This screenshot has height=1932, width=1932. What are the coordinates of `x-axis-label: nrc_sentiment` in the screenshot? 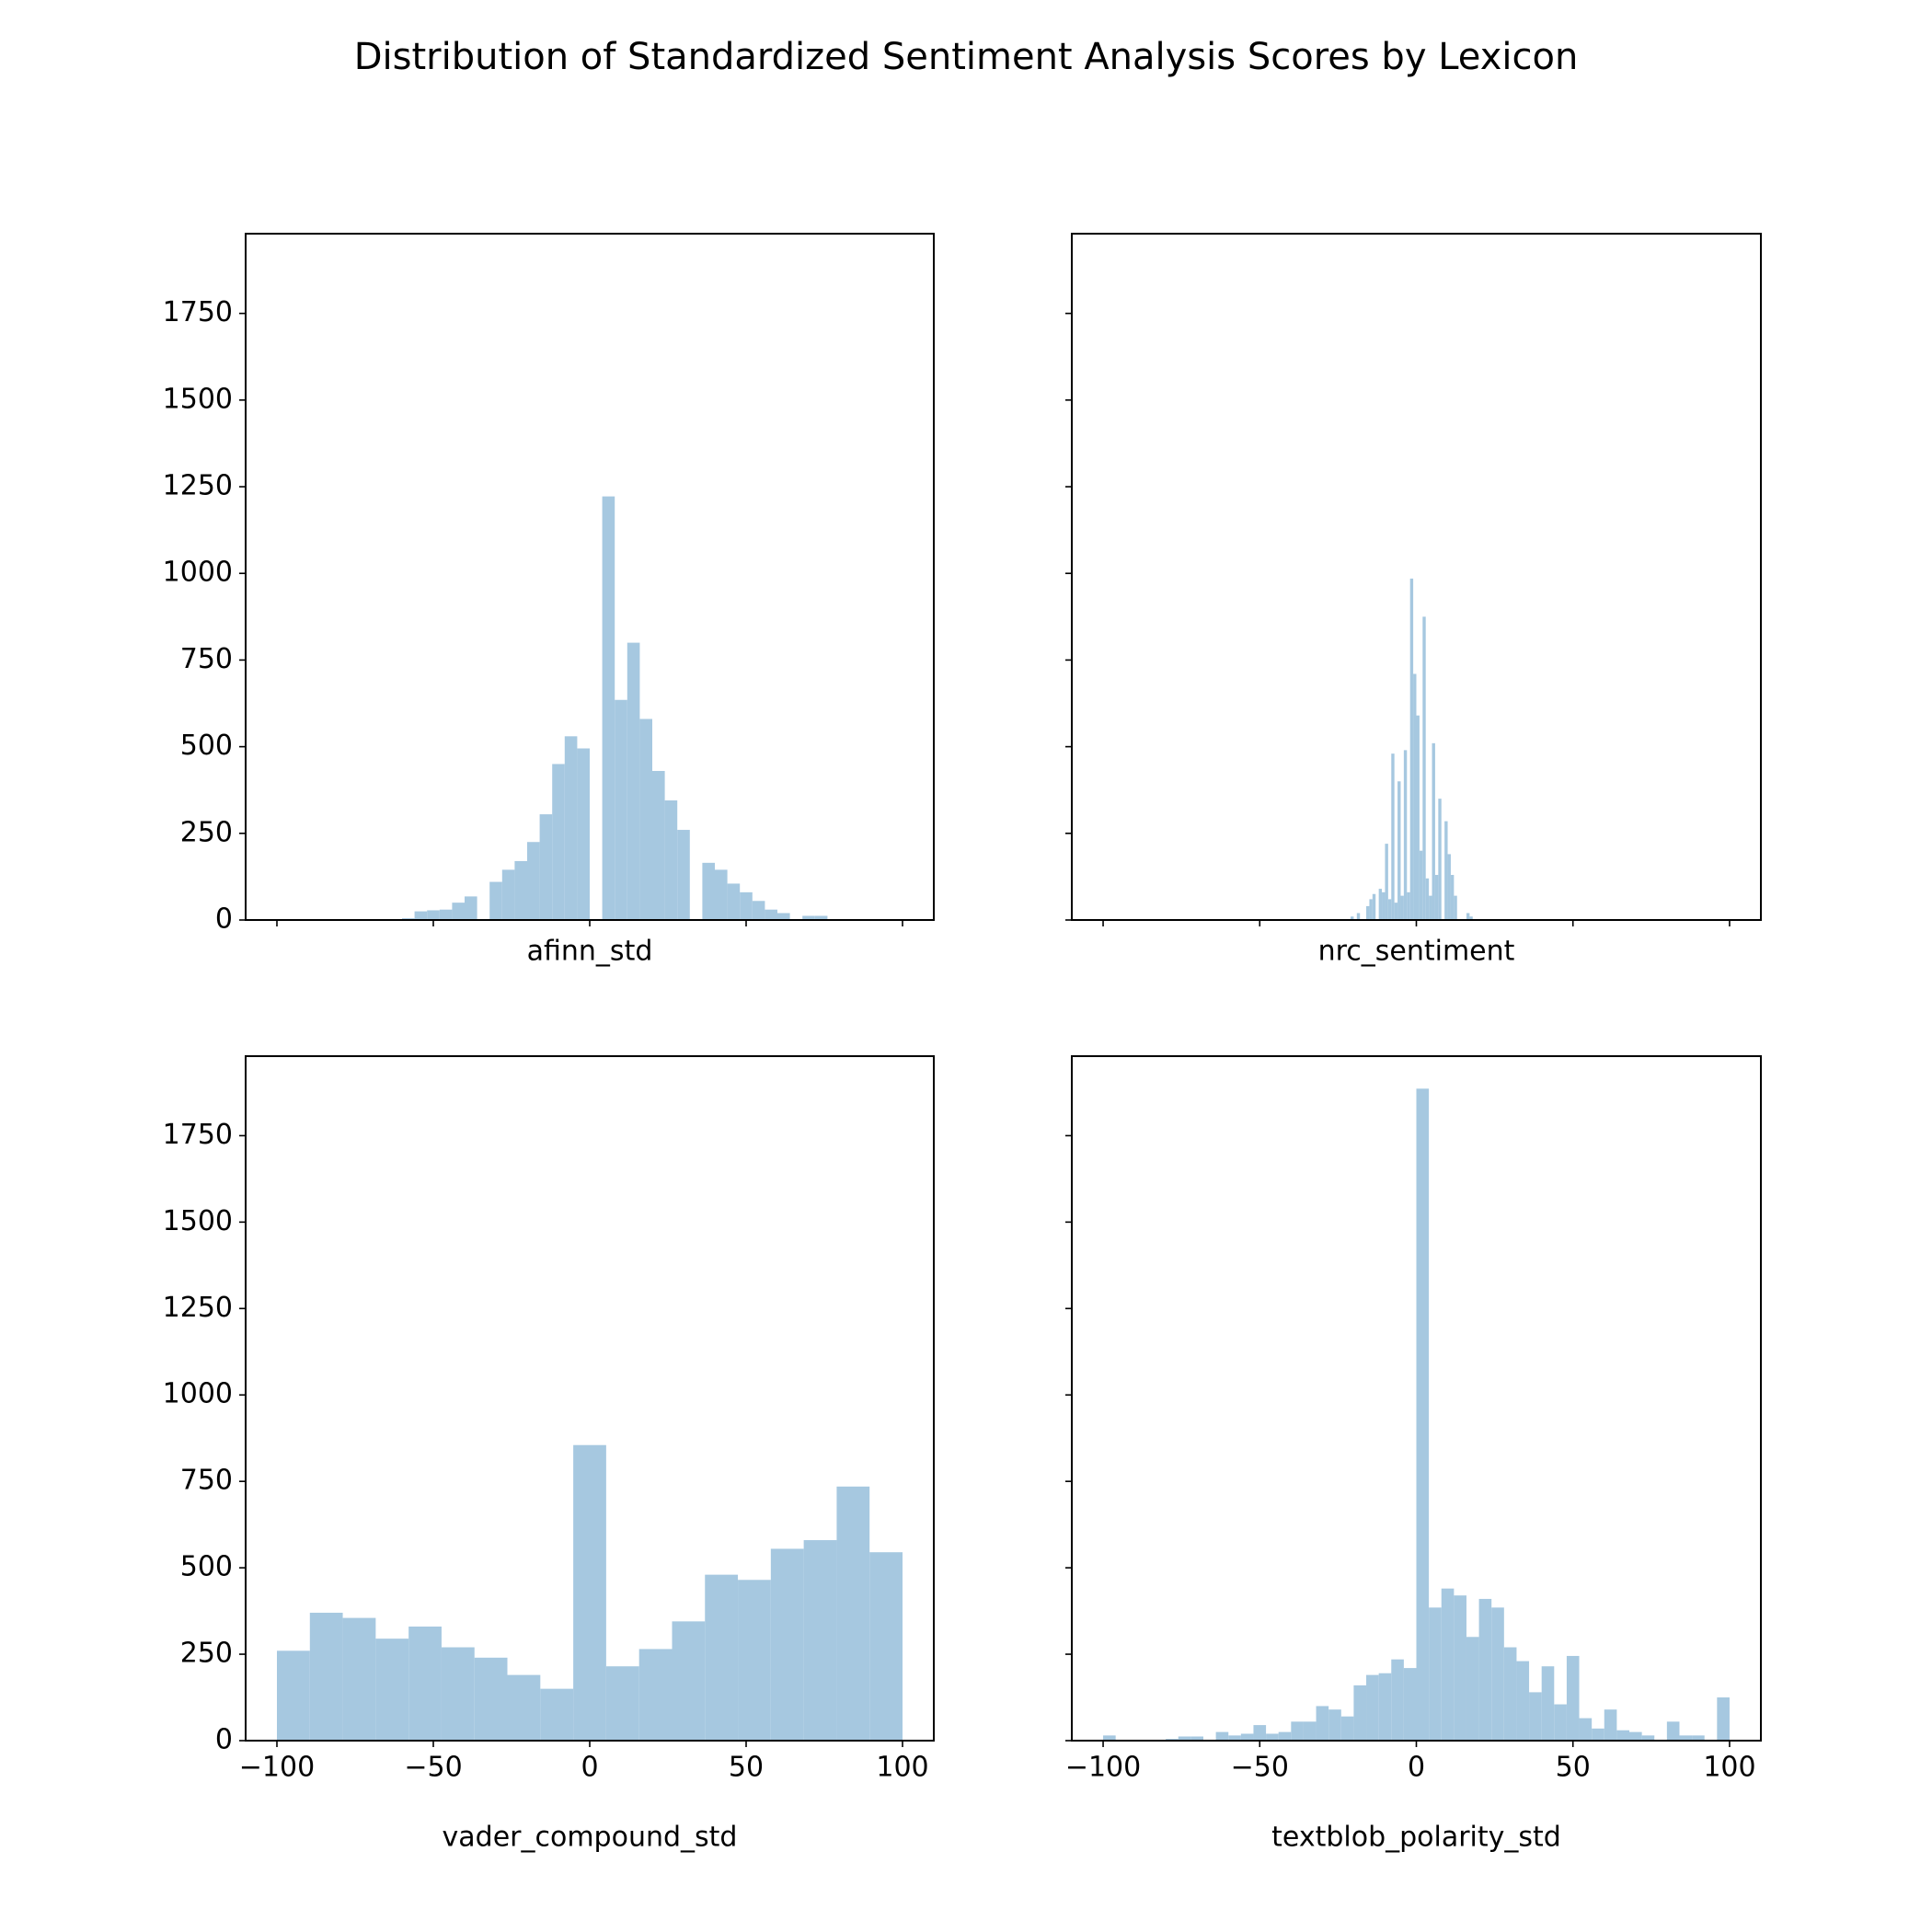 It's located at (1416, 952).